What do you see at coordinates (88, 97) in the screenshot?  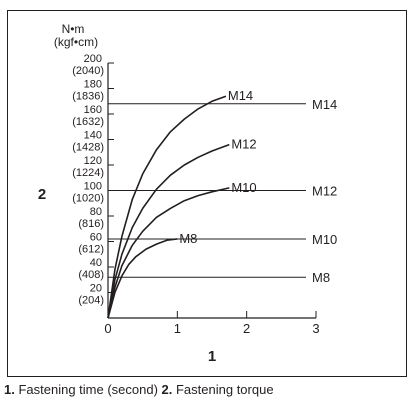 I see `y-tick-sublabel: (1836)` at bounding box center [88, 97].